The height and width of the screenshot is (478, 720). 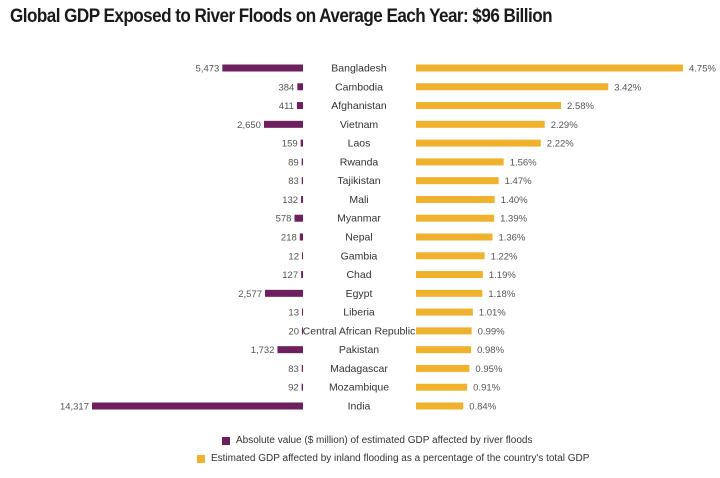 What do you see at coordinates (359, 331) in the screenshot?
I see `category-label: Central African Republic` at bounding box center [359, 331].